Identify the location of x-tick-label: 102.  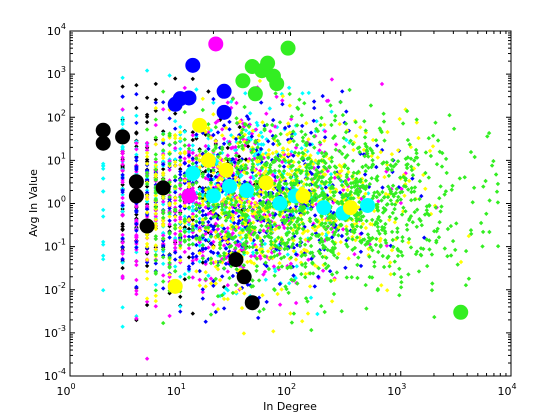
(286, 390).